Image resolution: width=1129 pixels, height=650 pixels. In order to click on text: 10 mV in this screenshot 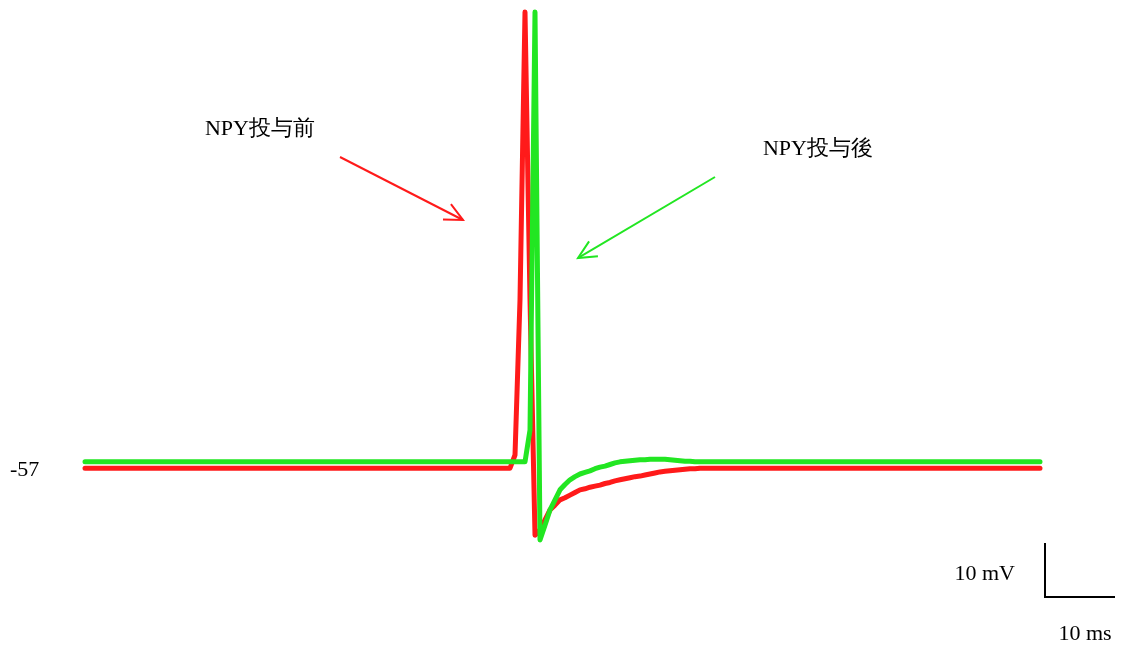, I will do `click(985, 572)`.